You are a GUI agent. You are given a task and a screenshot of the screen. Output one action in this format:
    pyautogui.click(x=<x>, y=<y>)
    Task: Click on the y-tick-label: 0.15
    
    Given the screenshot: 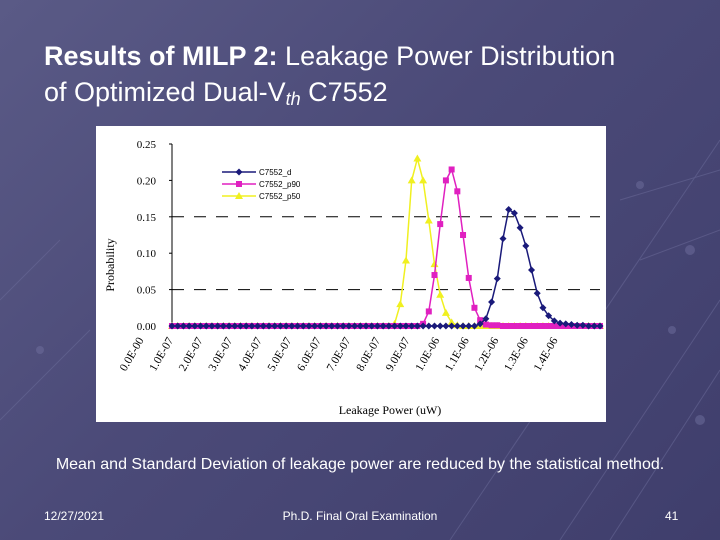 What is the action you would take?
    pyautogui.click(x=147, y=218)
    